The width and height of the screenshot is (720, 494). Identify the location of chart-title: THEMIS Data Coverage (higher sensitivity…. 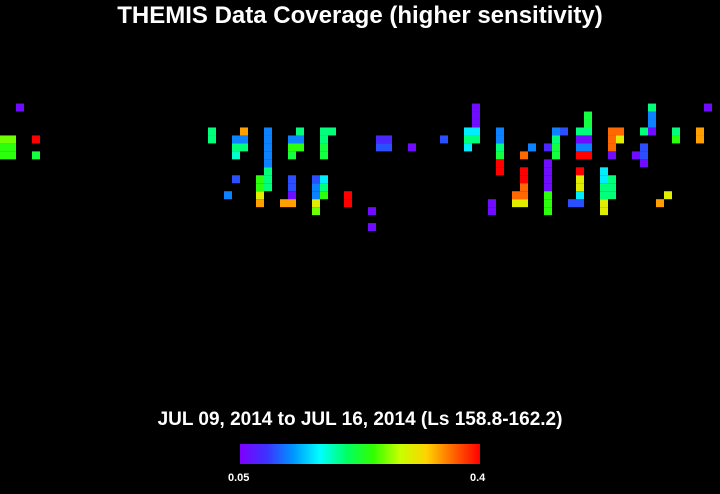
(360, 15).